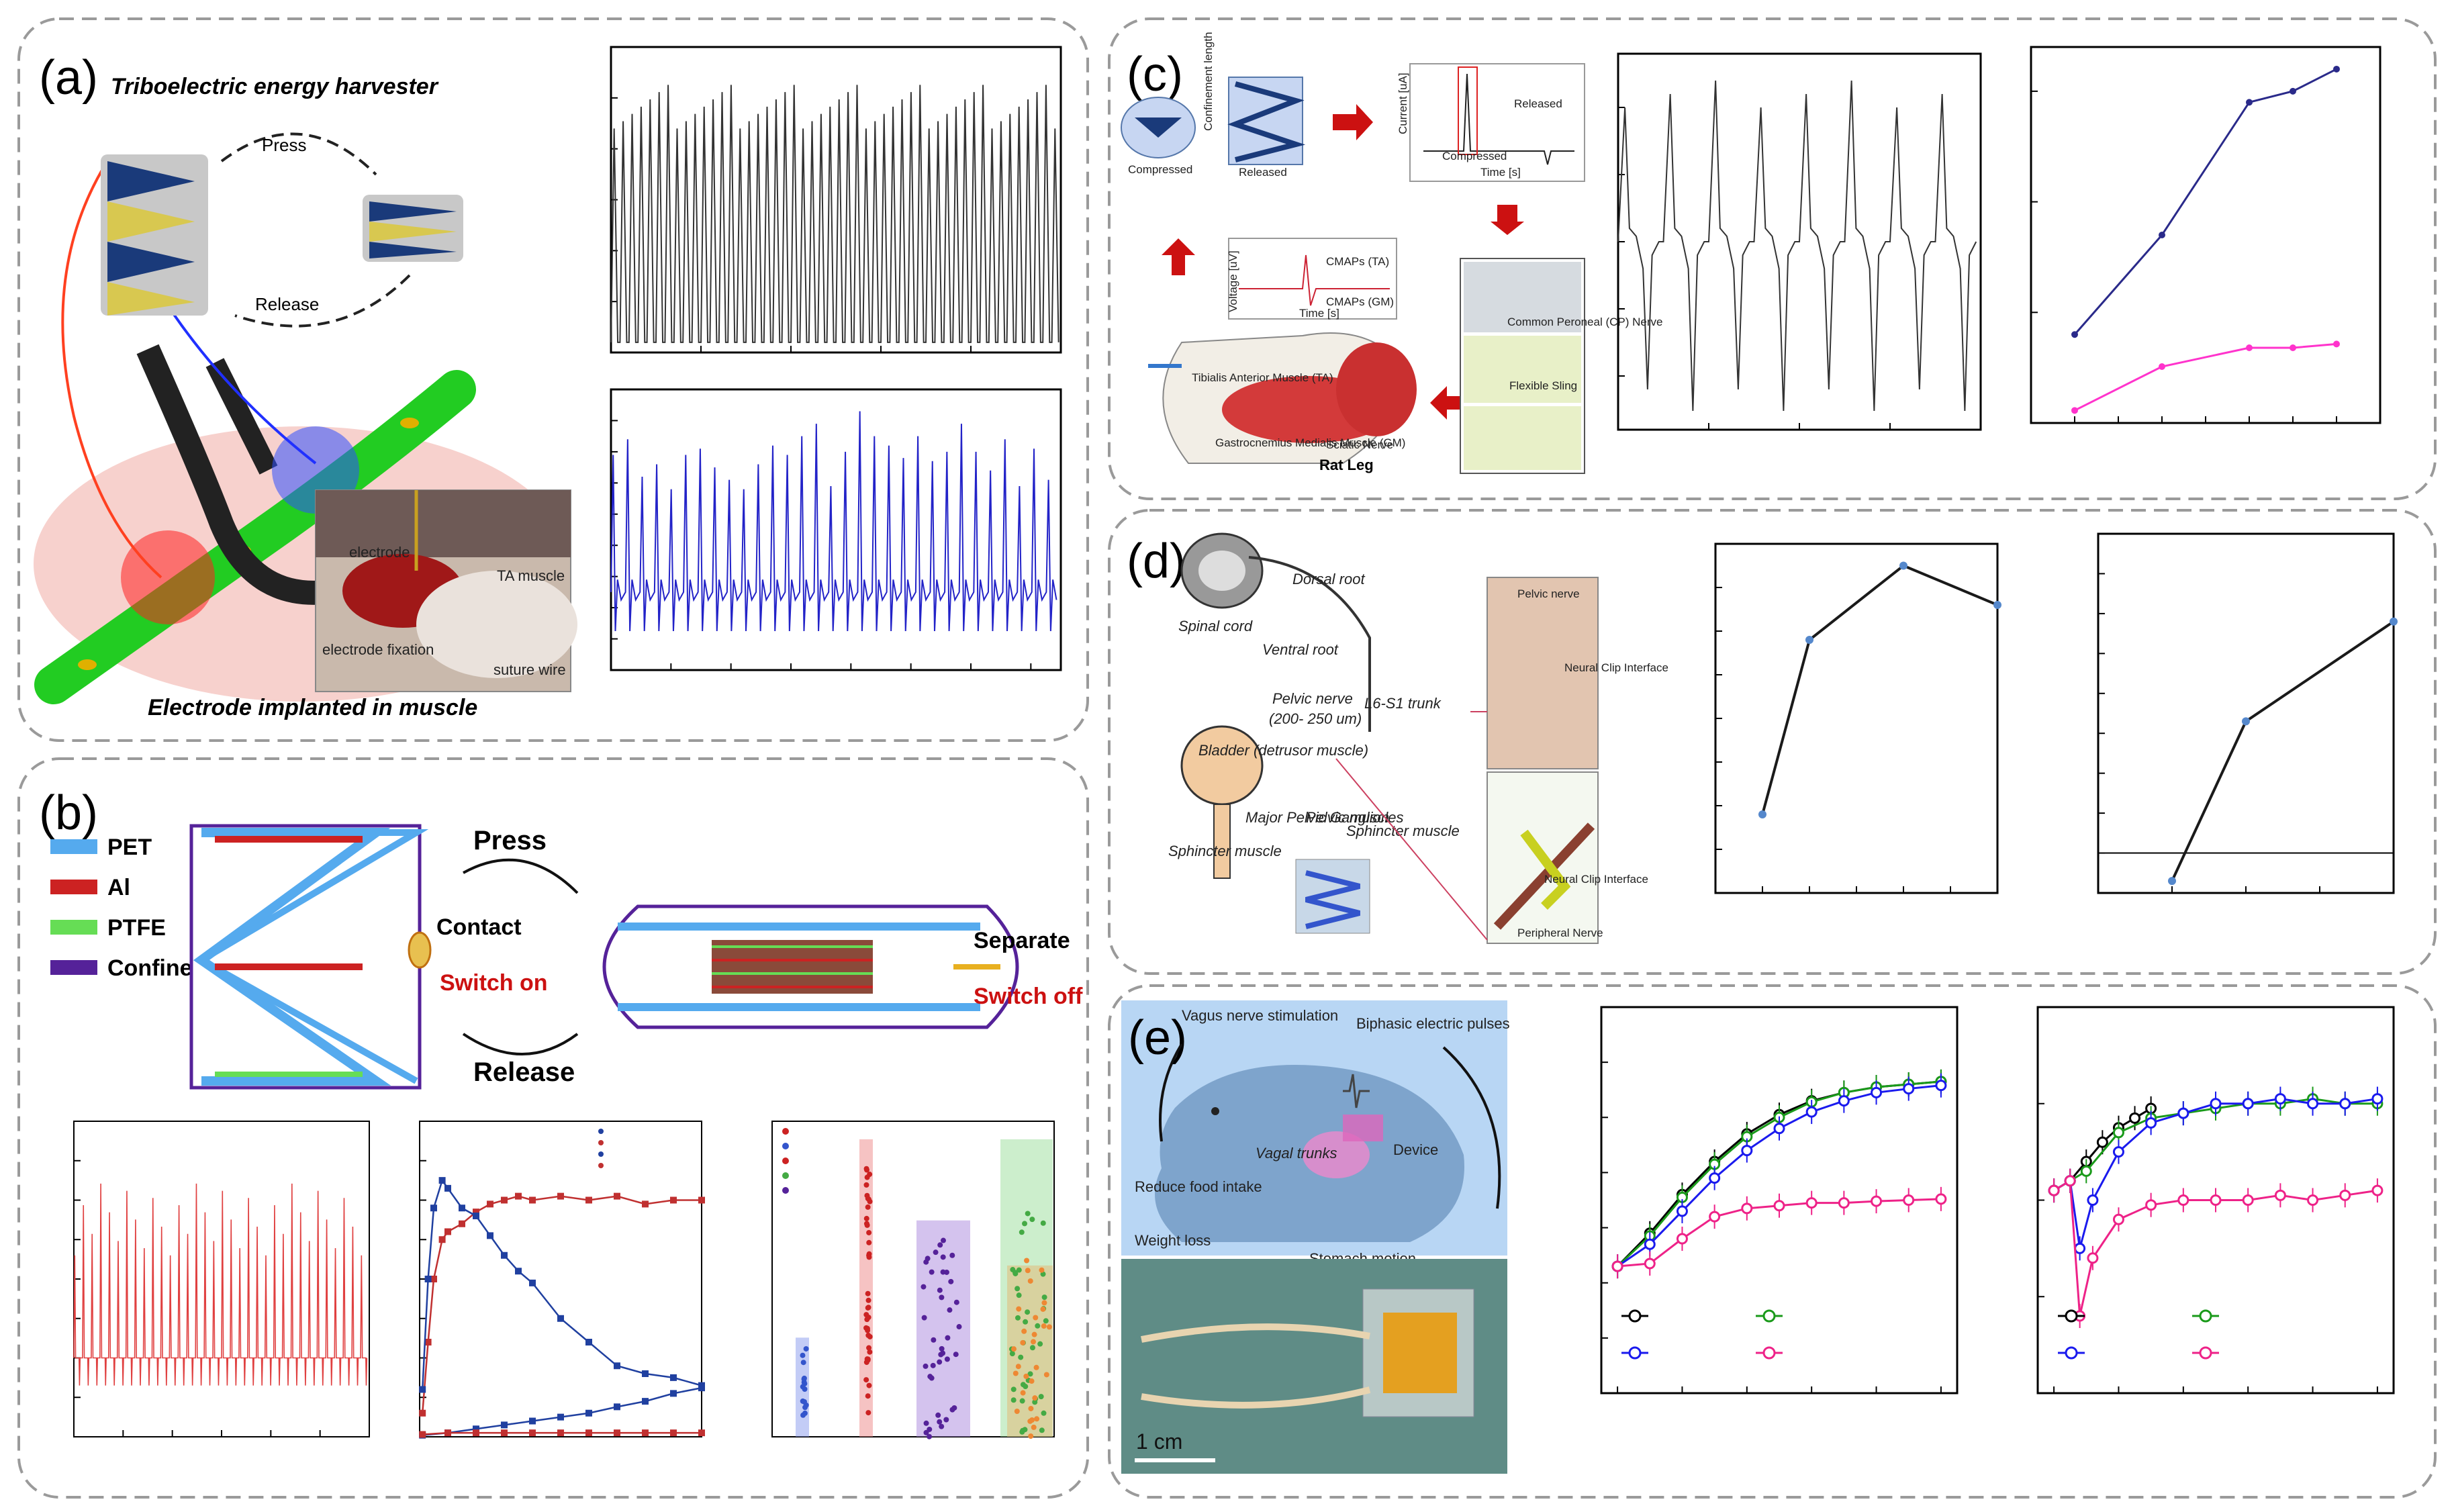 This screenshot has height=1512, width=2452. I want to click on panel-a-label: (a), so click(68, 78).